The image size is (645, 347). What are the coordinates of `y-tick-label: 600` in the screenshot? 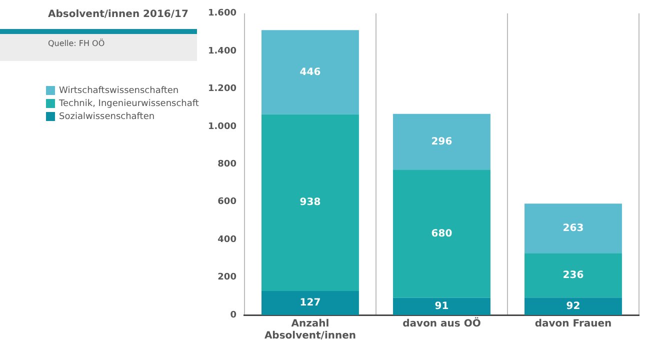 It's located at (227, 202).